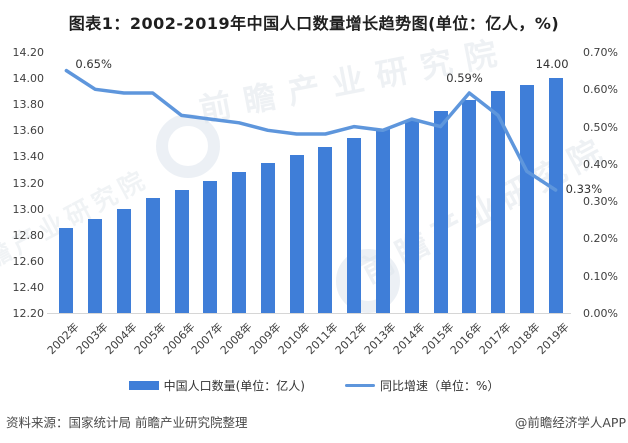  Describe the element at coordinates (464, 78) in the screenshot. I see `data-label: 0.59%` at that location.